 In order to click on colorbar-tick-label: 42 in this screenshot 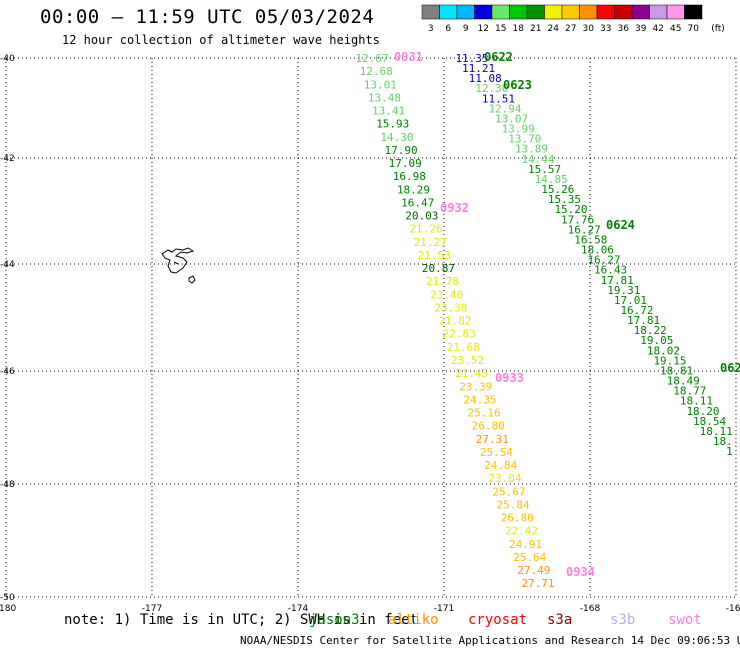, I will do `click(658, 29)`.